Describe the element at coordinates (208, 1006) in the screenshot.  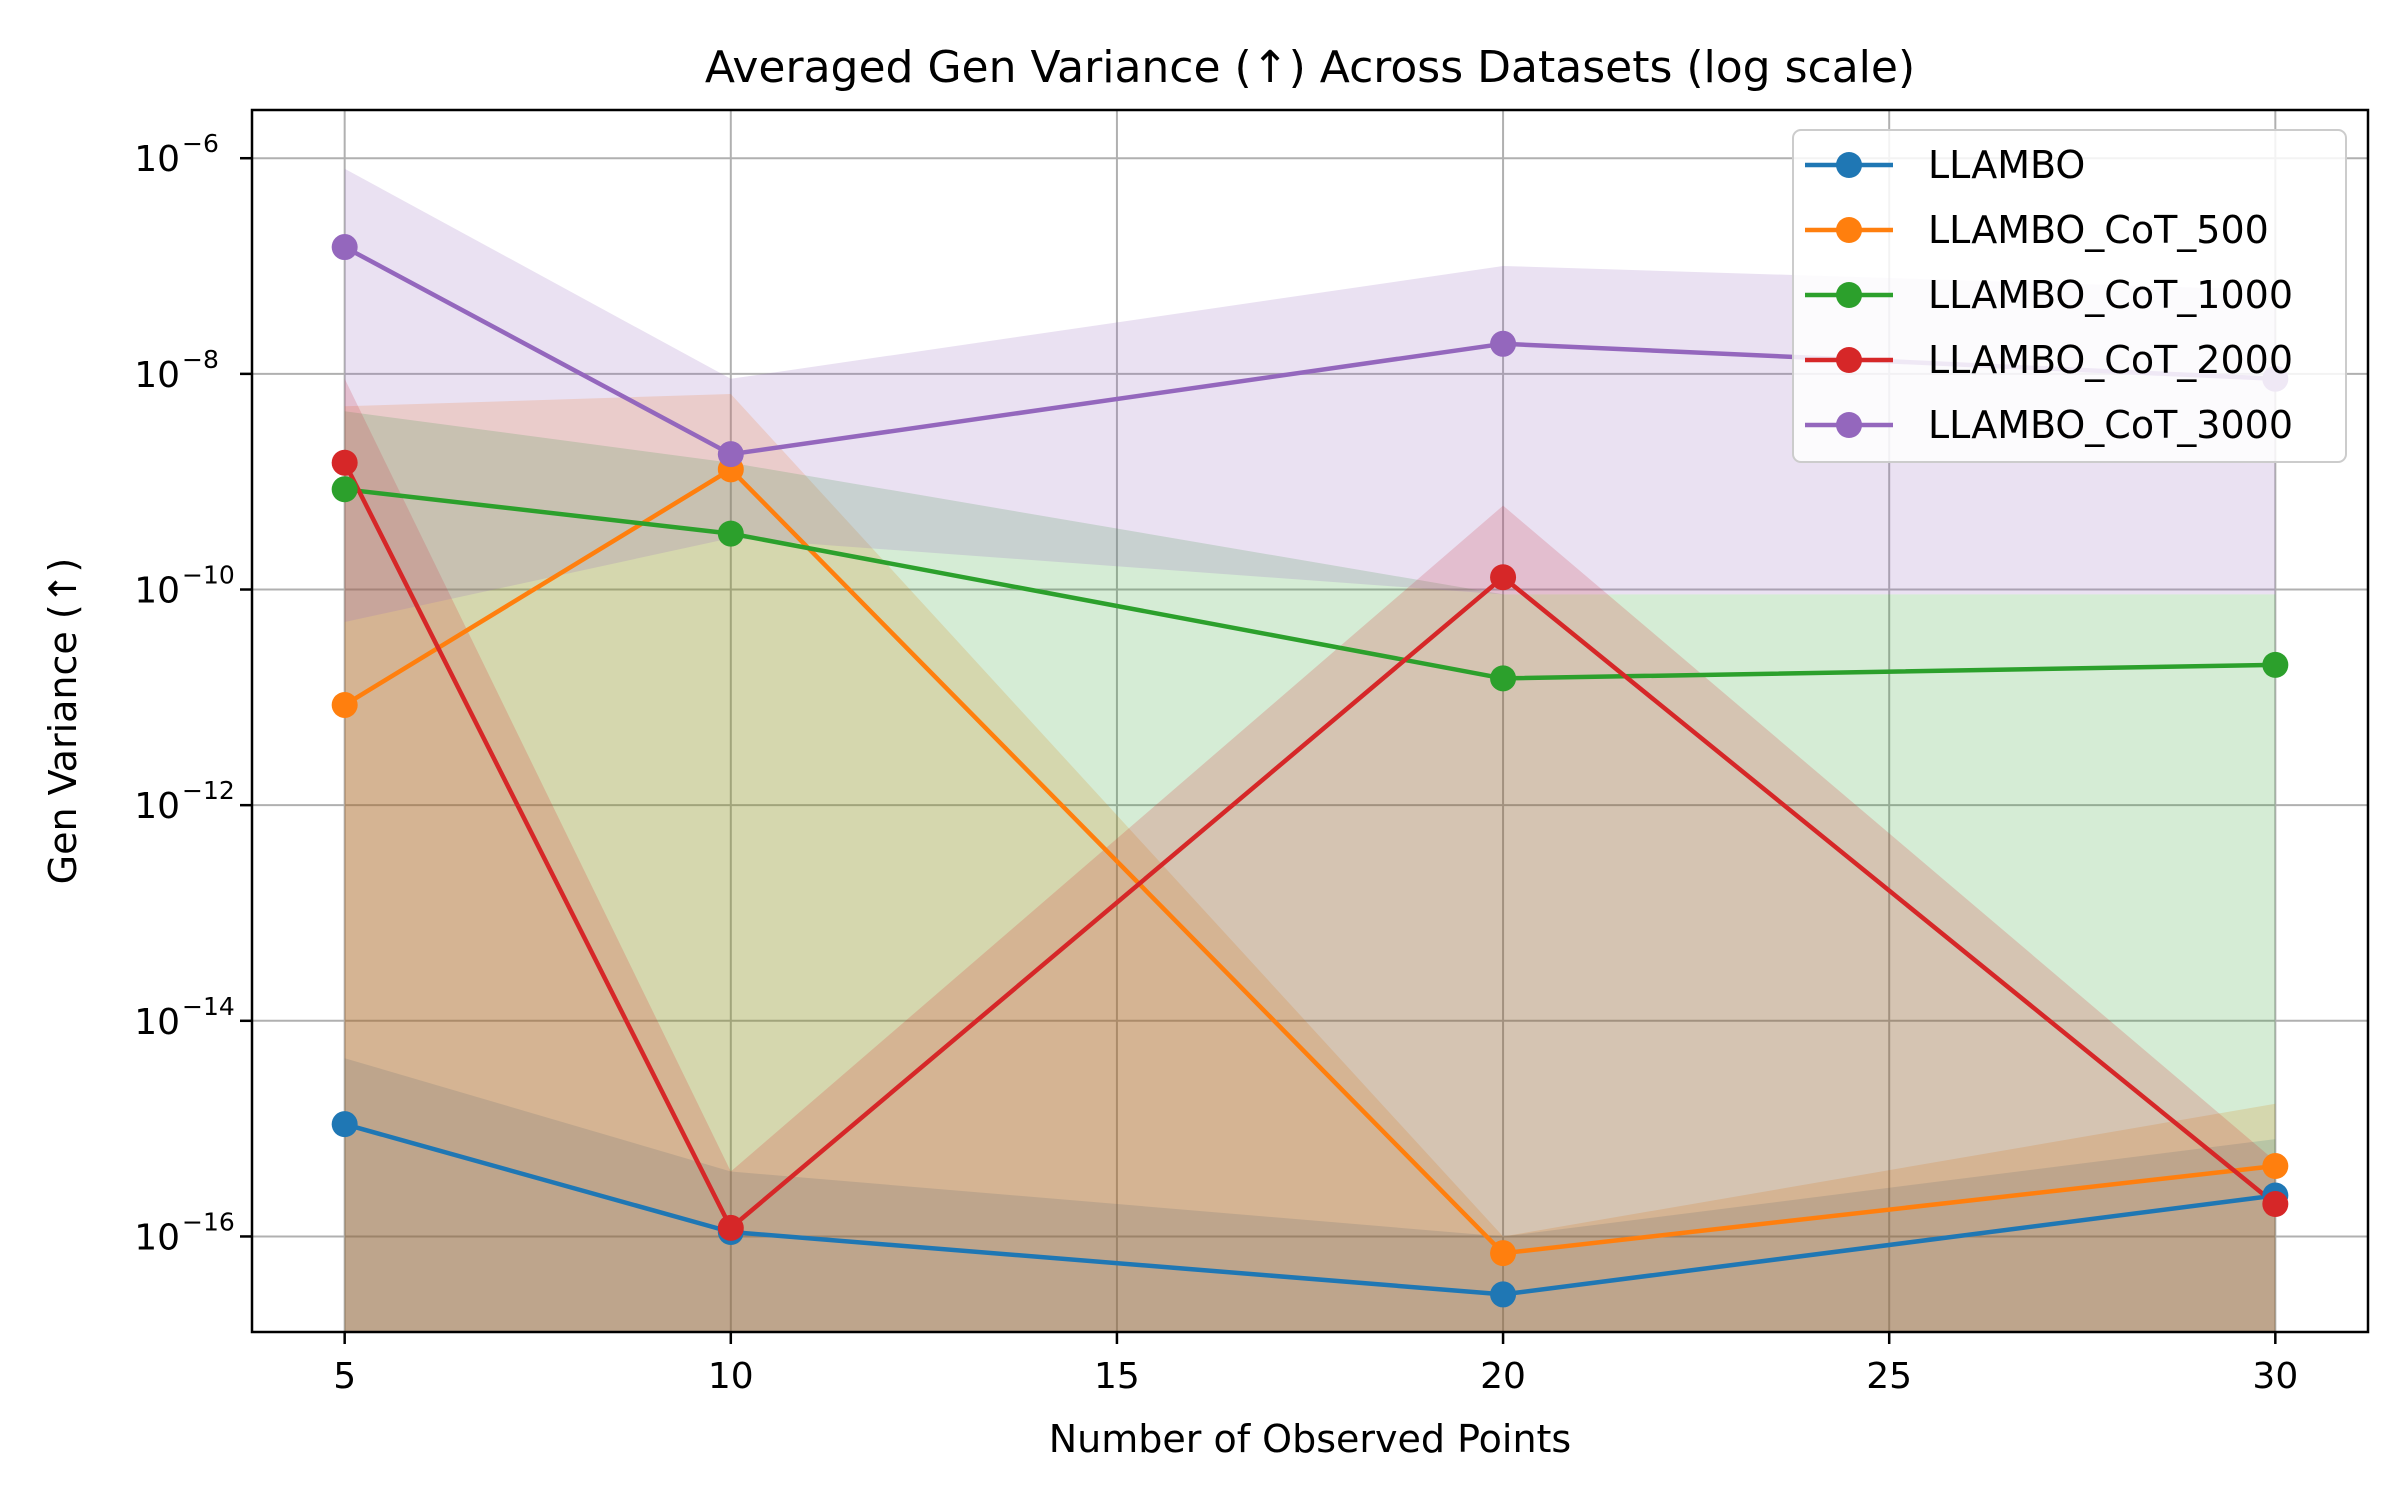
I see `y-tick-exponent: −14` at that location.